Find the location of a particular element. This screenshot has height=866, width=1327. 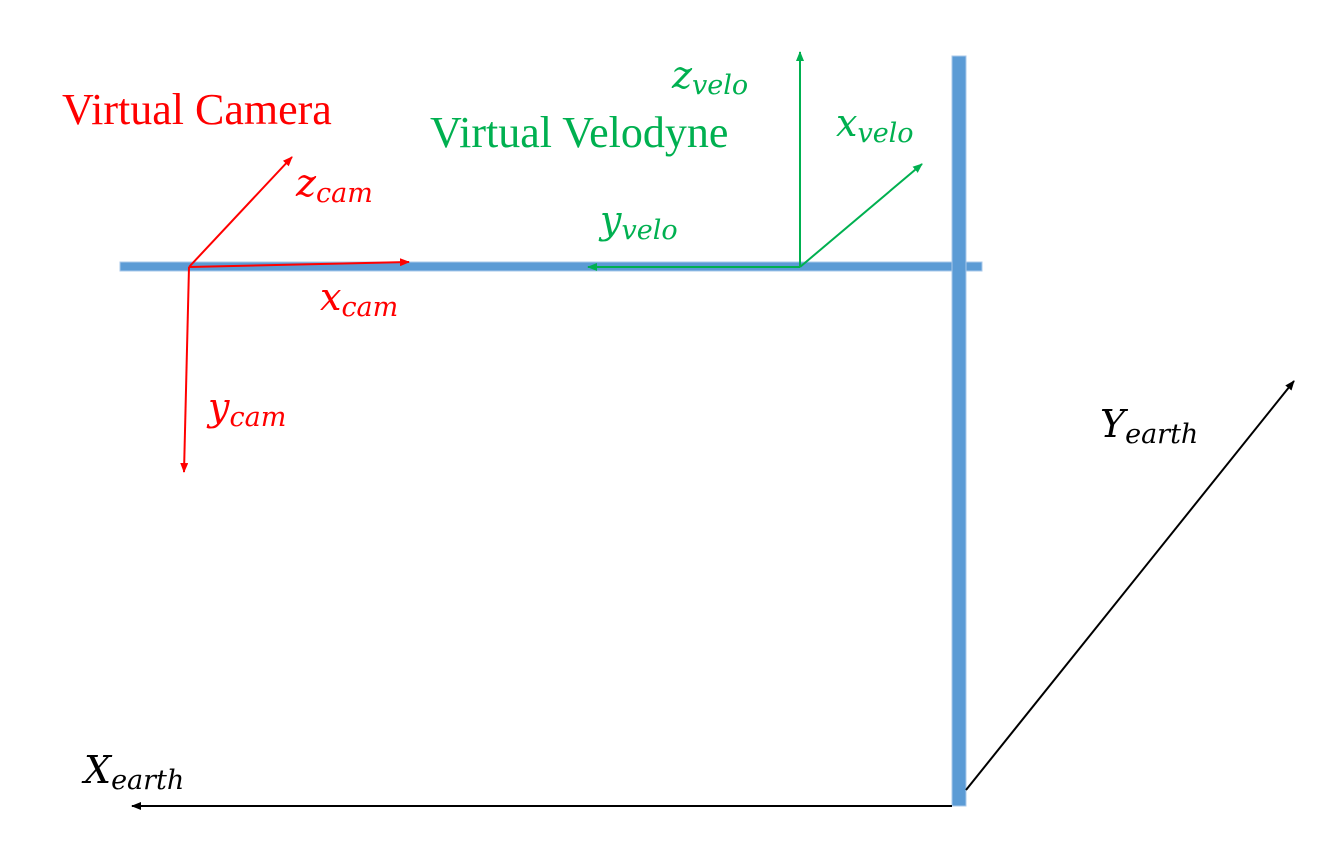

camera-y-axis-arrow is located at coordinates (185, 369).